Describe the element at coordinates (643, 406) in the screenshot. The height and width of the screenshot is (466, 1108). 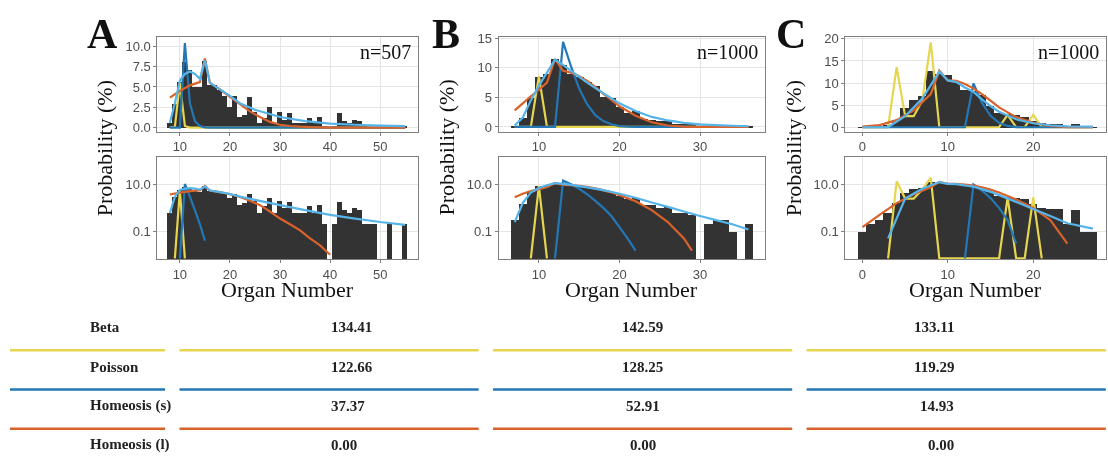
I see `text: 52.91` at that location.